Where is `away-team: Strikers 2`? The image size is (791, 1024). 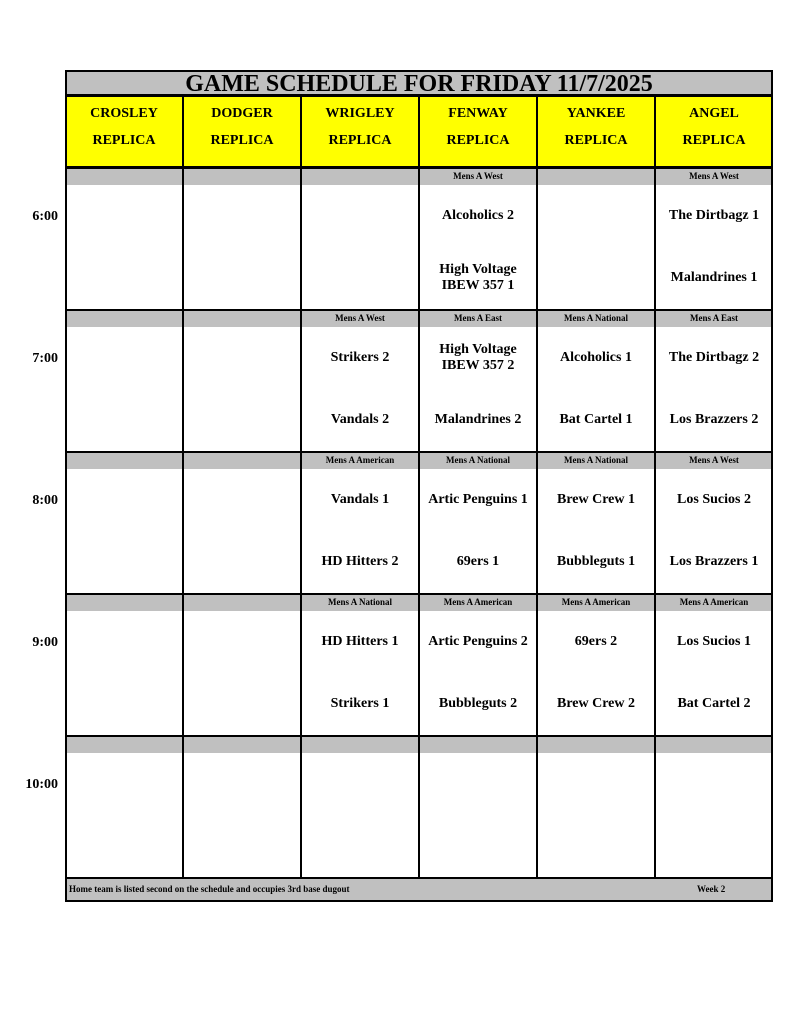 away-team: Strikers 2 is located at coordinates (360, 357).